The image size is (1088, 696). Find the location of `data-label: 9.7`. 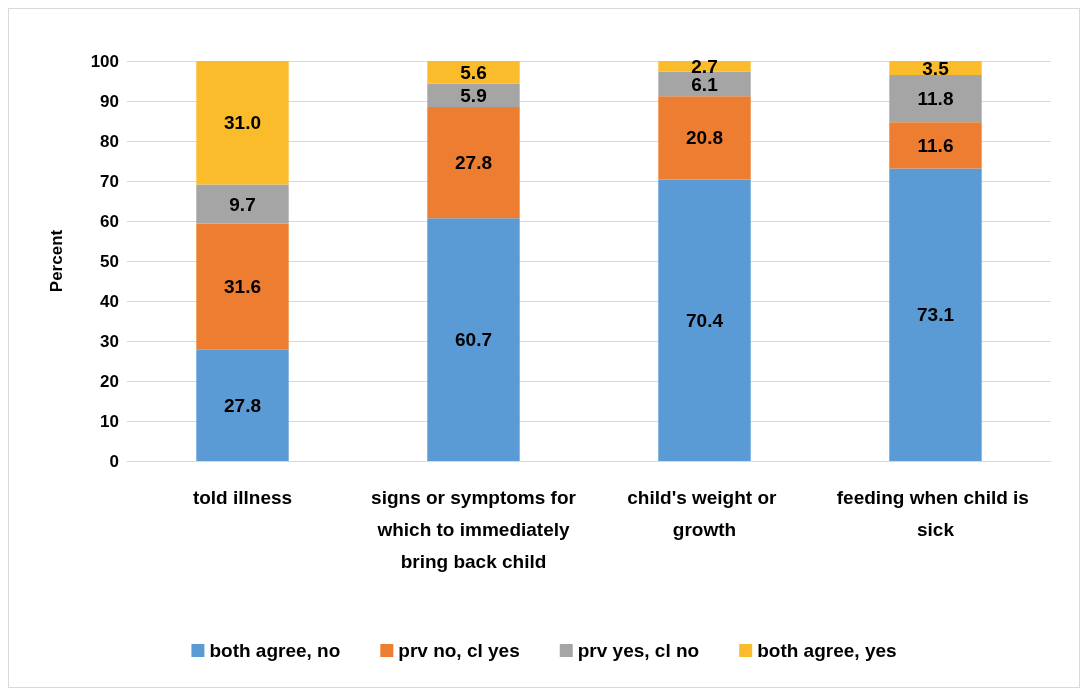

data-label: 9.7 is located at coordinates (242, 204).